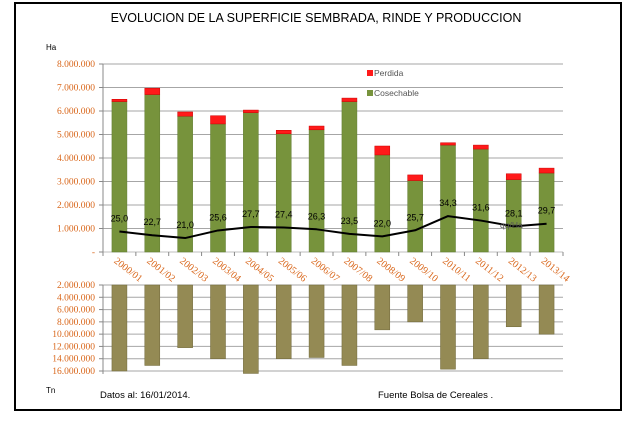 This screenshot has width=634, height=426. I want to click on rinde-data-label: 29,7, so click(547, 211).